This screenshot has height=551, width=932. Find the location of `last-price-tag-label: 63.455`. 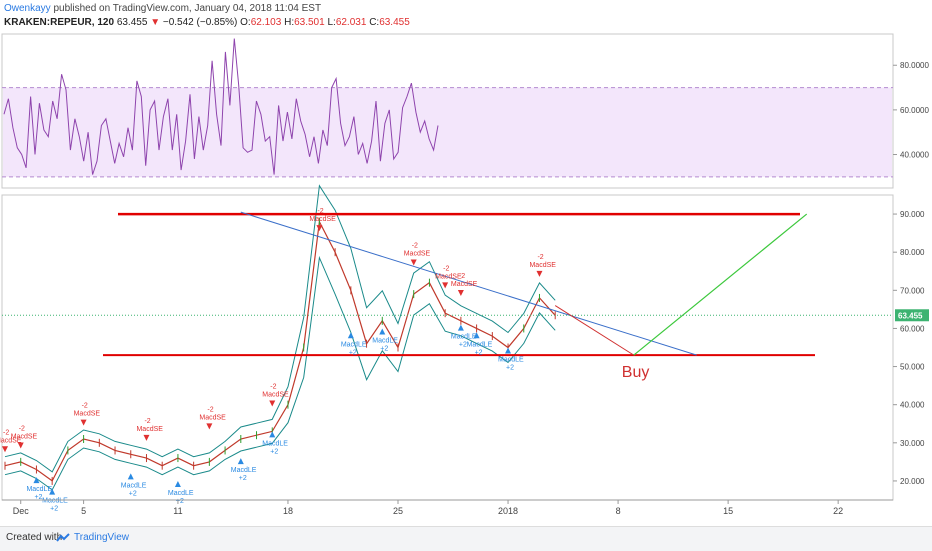

last-price-tag-label: 63.455 is located at coordinates (910, 315).